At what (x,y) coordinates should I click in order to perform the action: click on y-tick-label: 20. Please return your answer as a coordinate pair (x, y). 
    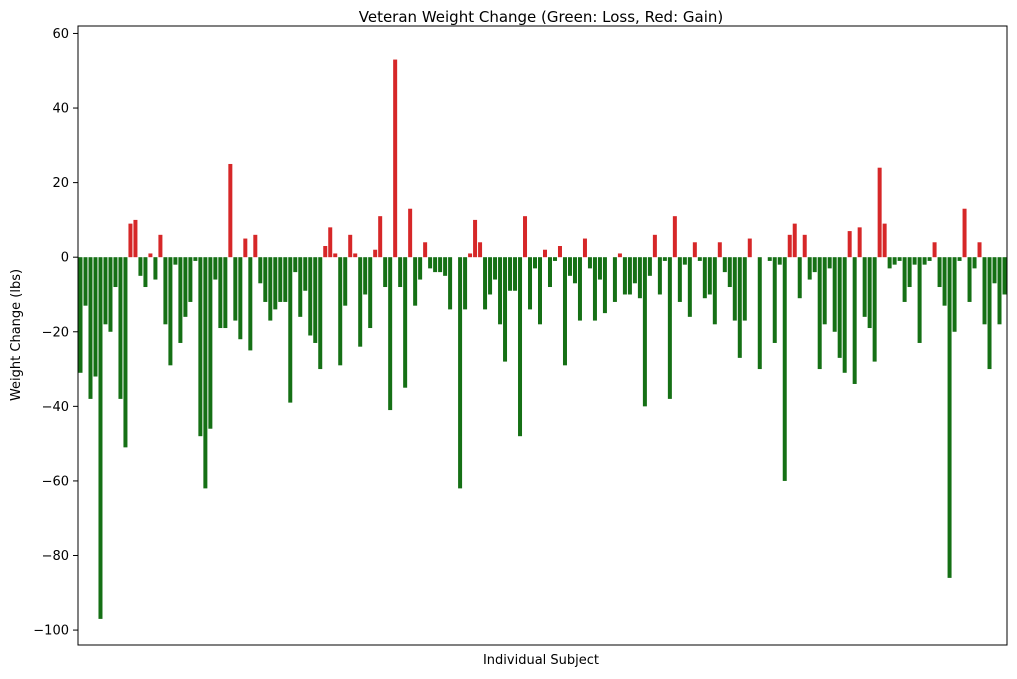
    Looking at the image, I should click on (60, 183).